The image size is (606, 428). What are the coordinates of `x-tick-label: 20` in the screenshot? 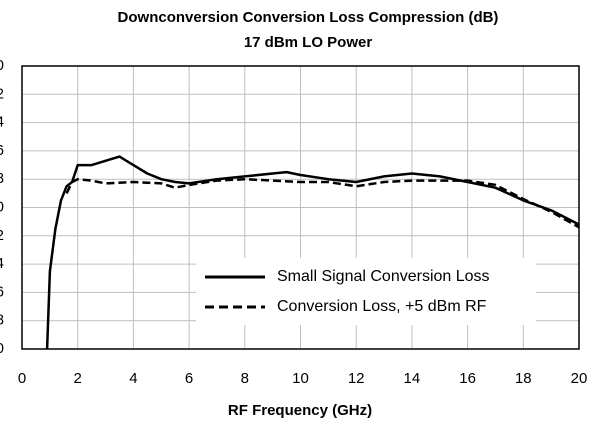 It's located at (579, 378).